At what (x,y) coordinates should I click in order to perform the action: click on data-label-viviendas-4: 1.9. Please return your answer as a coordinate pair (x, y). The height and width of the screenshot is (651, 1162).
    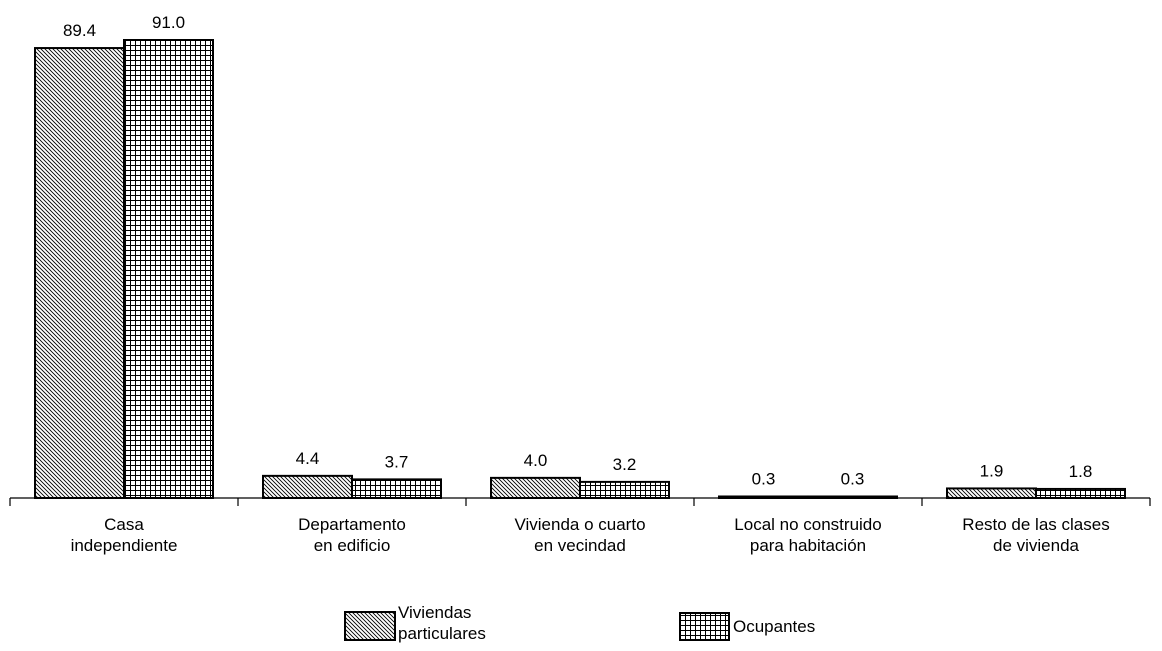
    Looking at the image, I should click on (992, 470).